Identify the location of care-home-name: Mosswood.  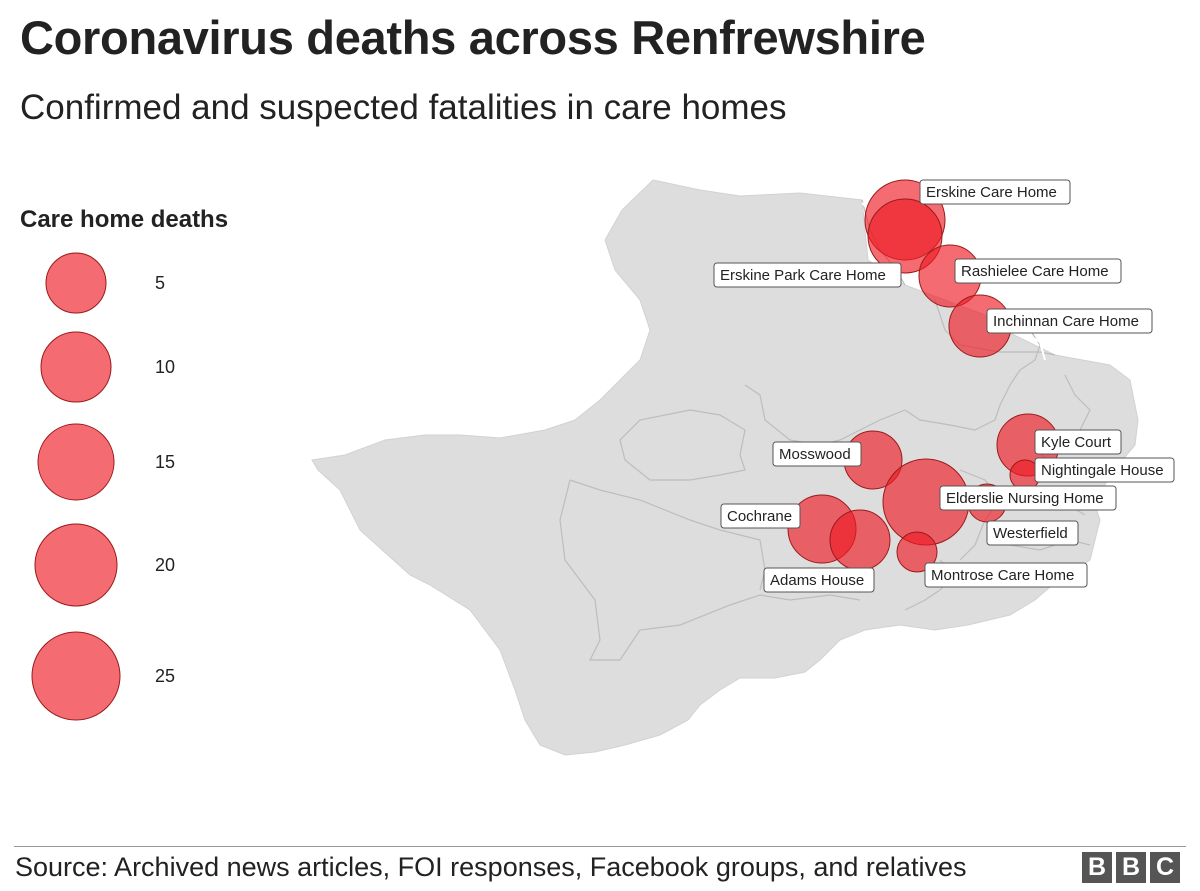
(815, 454).